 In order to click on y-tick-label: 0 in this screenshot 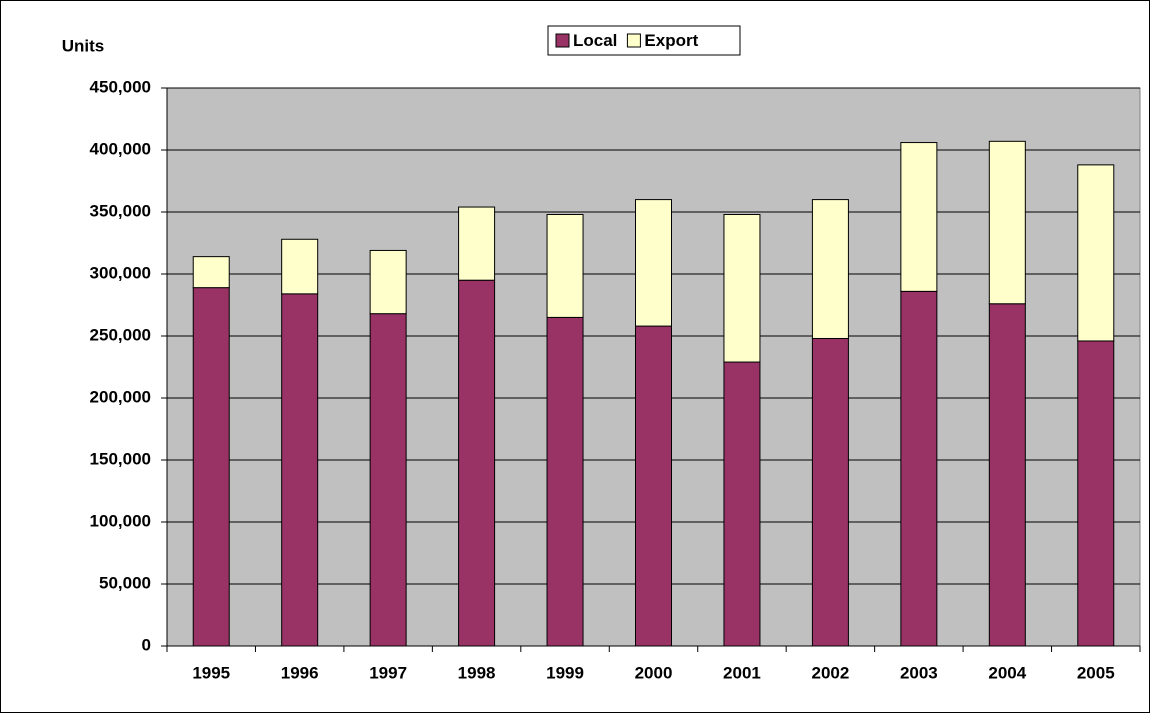, I will do `click(146, 644)`.